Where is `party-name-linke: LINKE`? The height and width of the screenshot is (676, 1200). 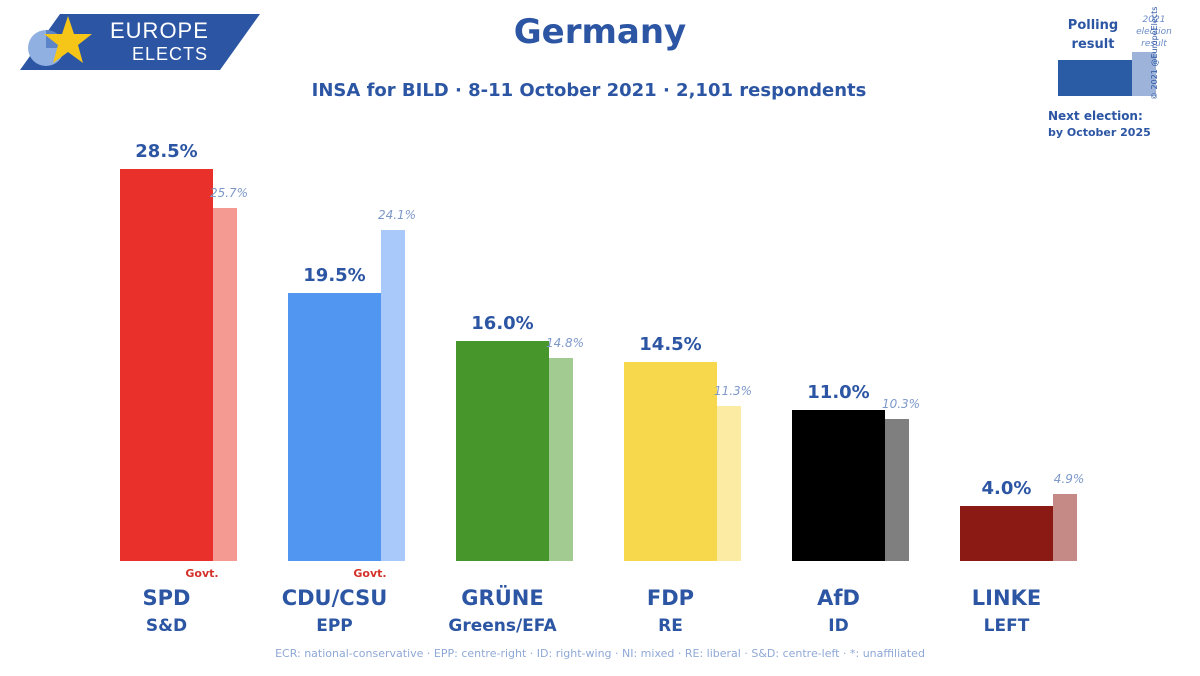
party-name-linke: LINKE is located at coordinates (1006, 598).